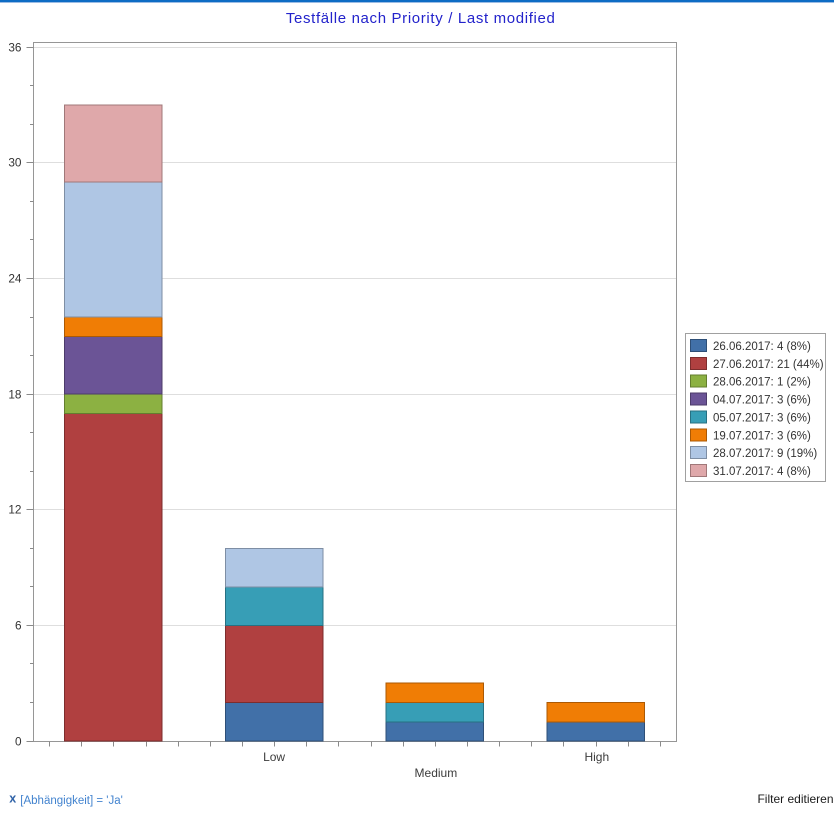 The image size is (834, 817). I want to click on svg-text: 31.07.2017: 4 (8%), so click(762, 472).